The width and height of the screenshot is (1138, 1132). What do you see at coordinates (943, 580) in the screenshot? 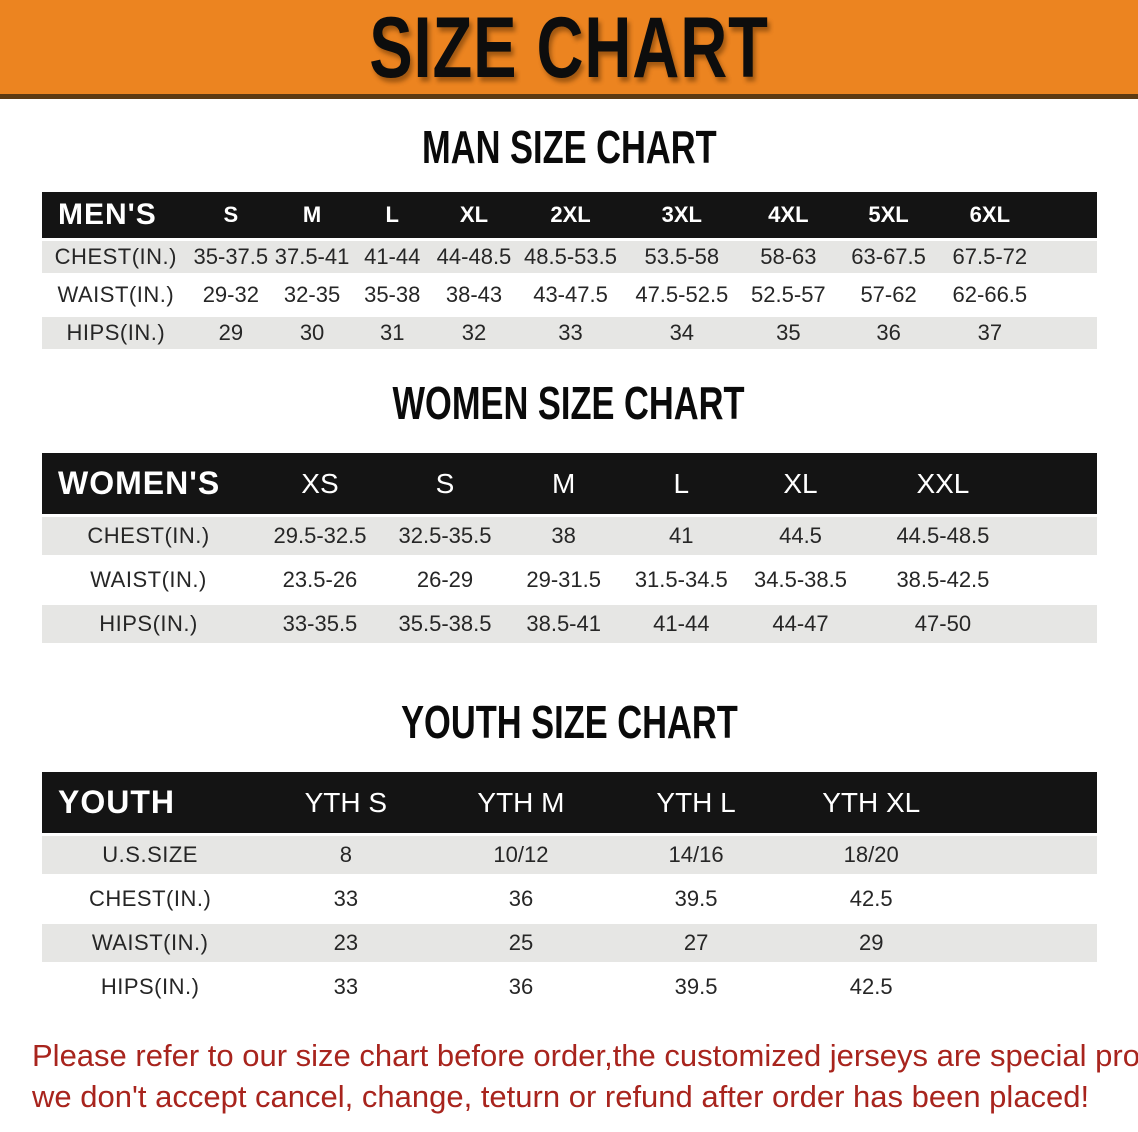
I see `size-value-cell: 38.5-42.5` at bounding box center [943, 580].